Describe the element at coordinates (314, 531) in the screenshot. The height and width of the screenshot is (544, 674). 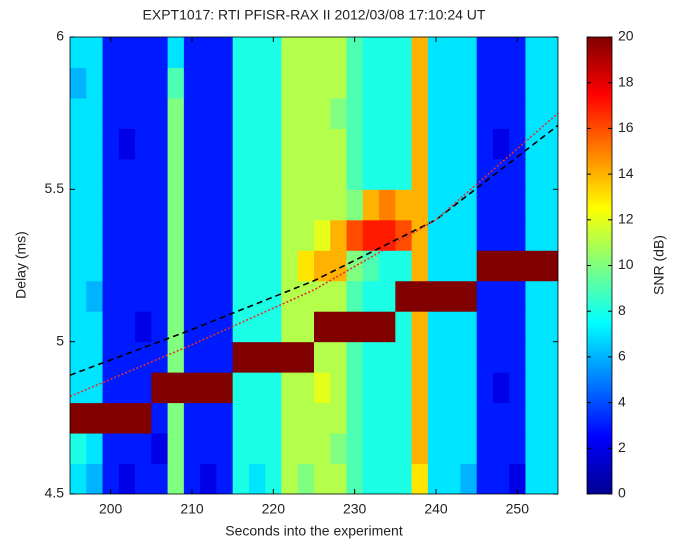
I see `x-axis-label: Seconds into the experiment` at that location.